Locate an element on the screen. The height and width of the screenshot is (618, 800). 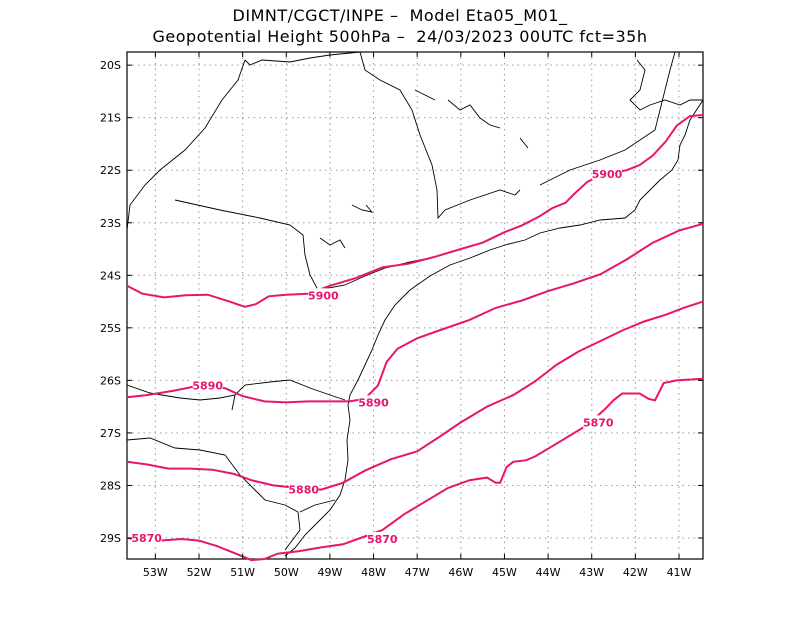
y-tick-label: 29S is located at coordinates (110, 538).